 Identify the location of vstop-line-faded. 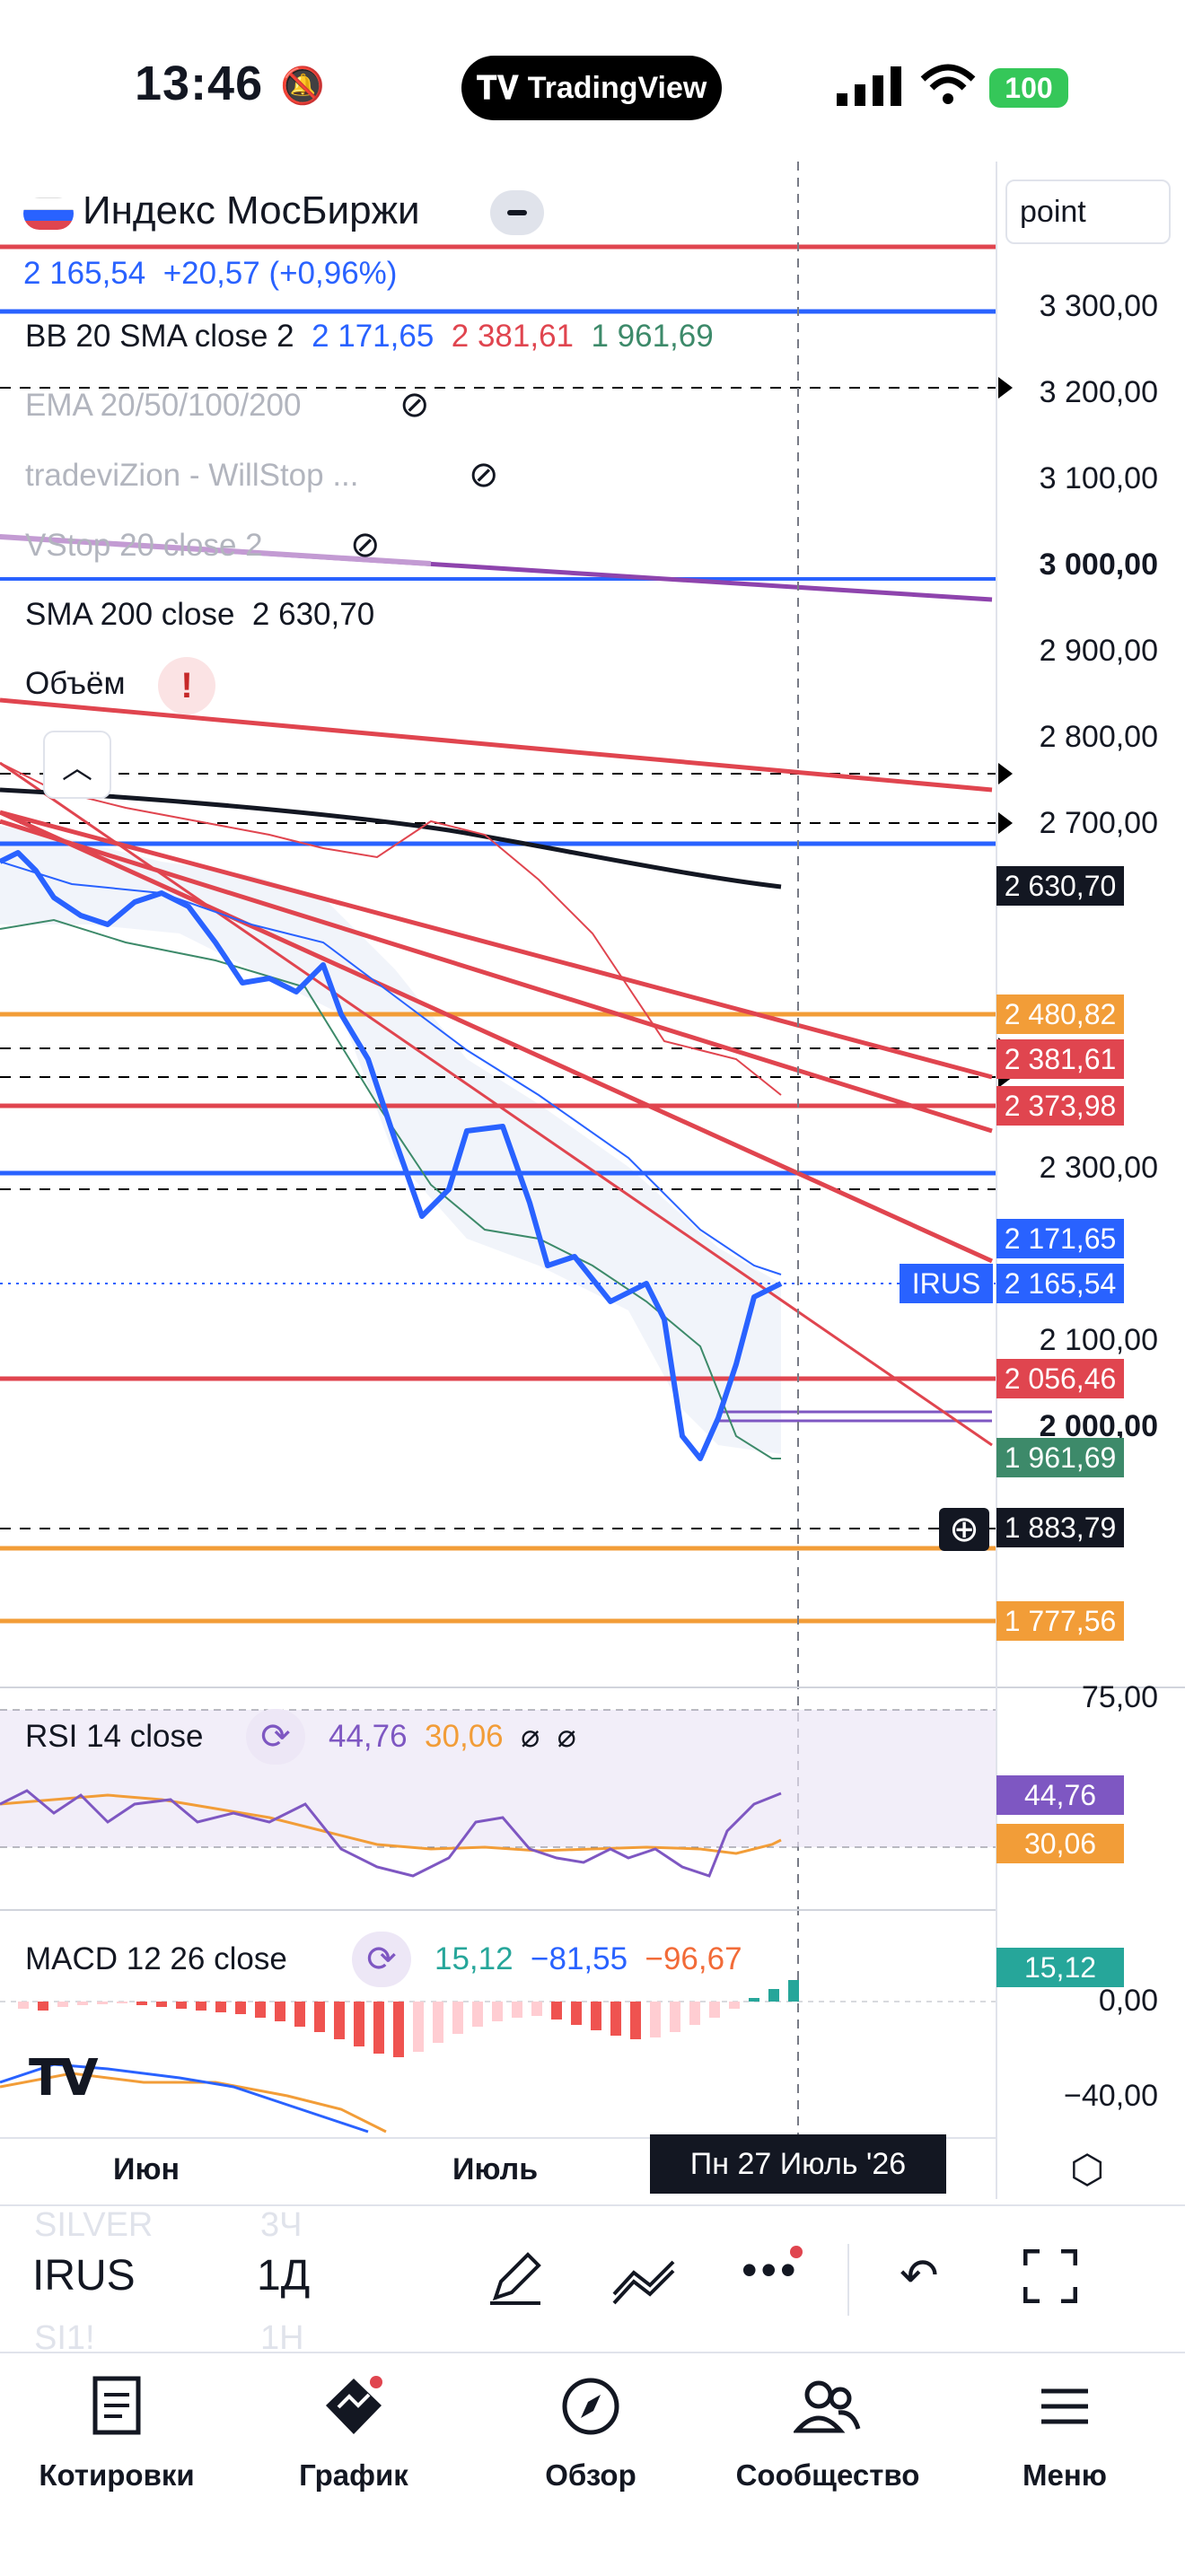
(216, 550).